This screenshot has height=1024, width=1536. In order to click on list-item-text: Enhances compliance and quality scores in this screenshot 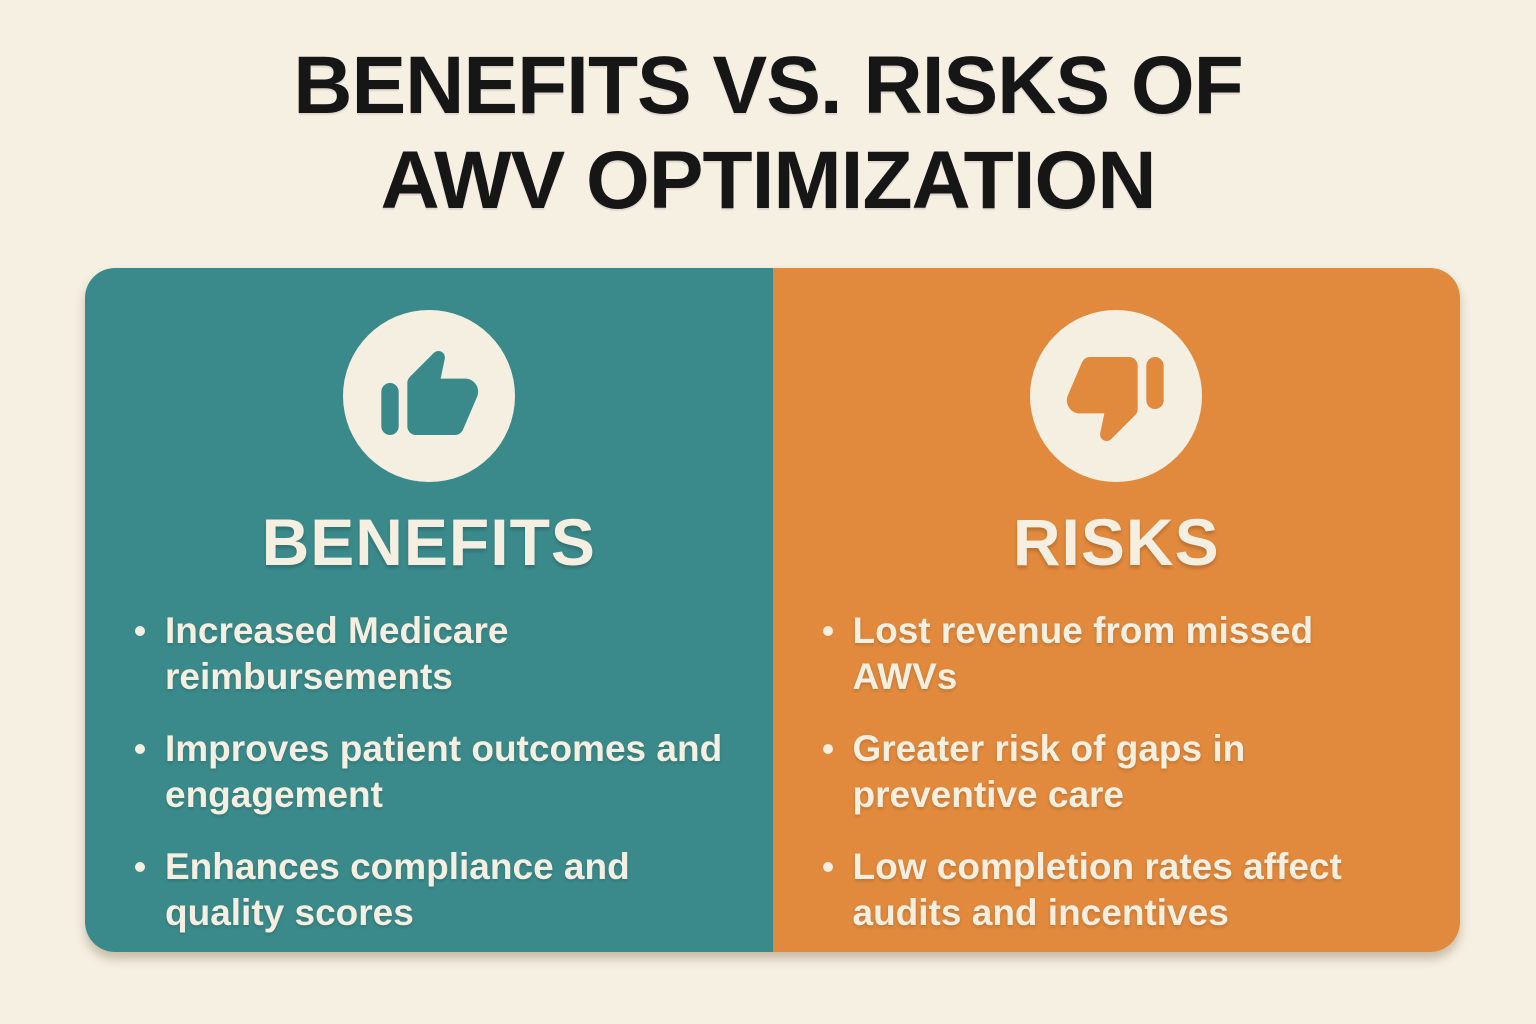, I will do `click(397, 889)`.